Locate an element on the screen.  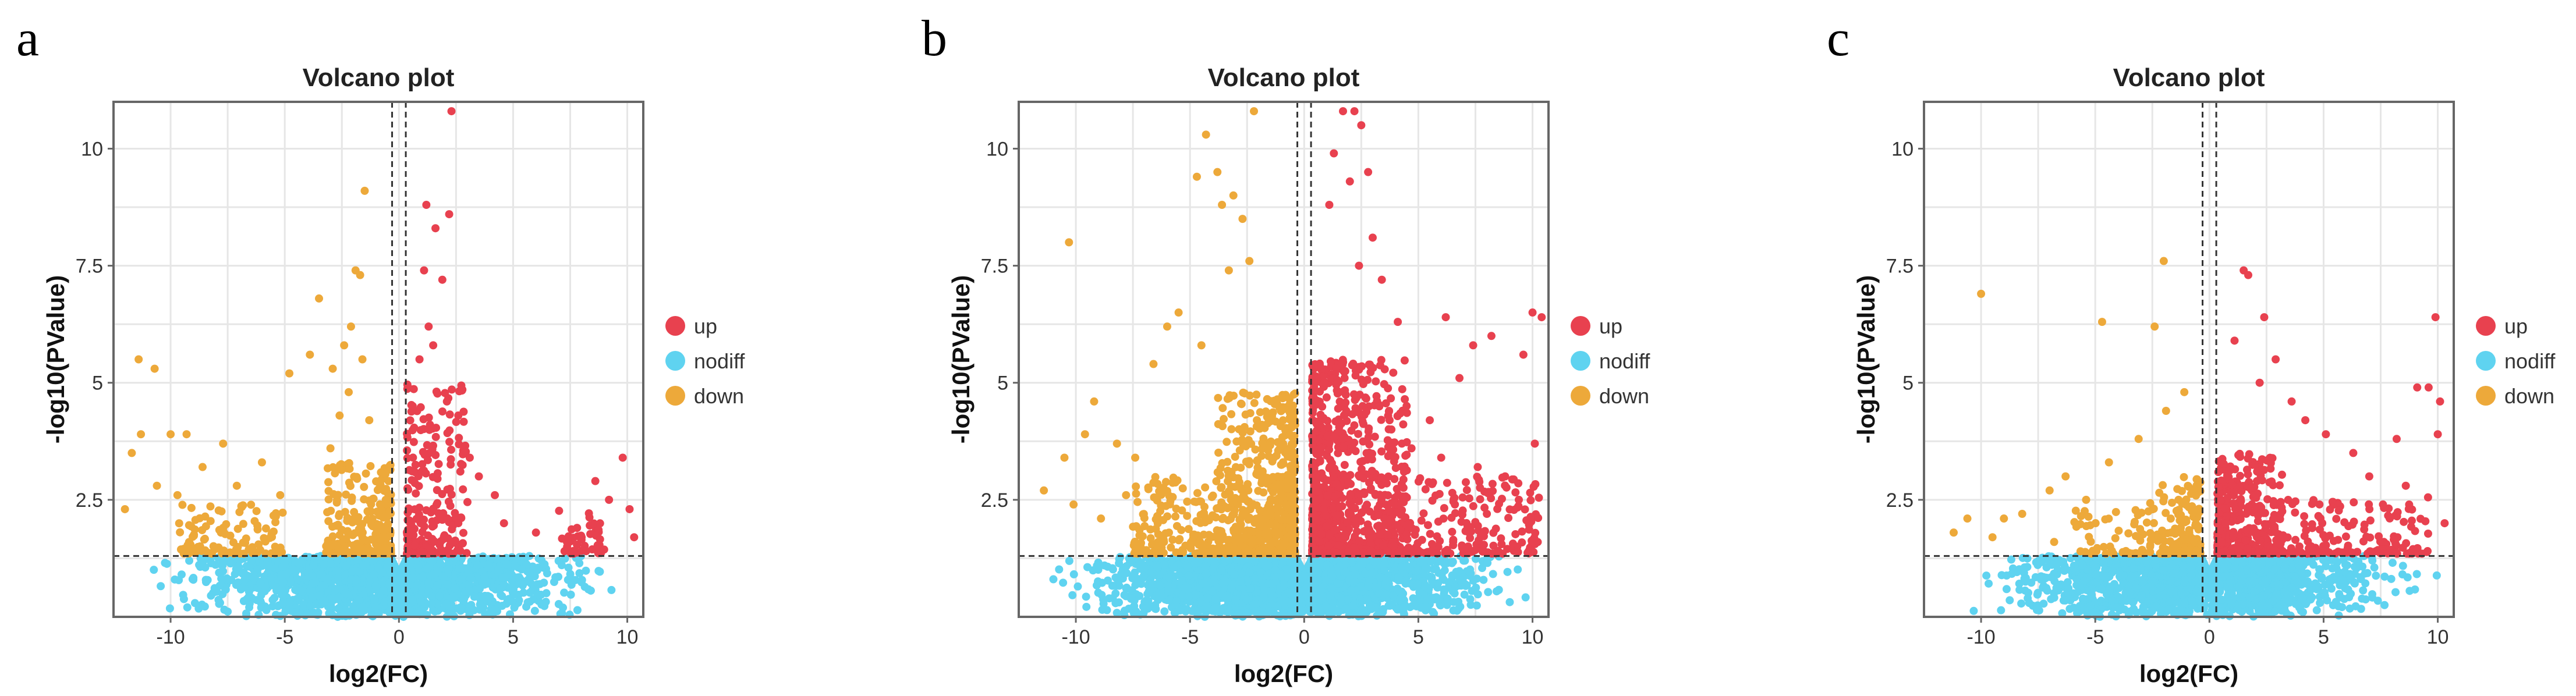
x-tick-label: -10 is located at coordinates (170, 637).